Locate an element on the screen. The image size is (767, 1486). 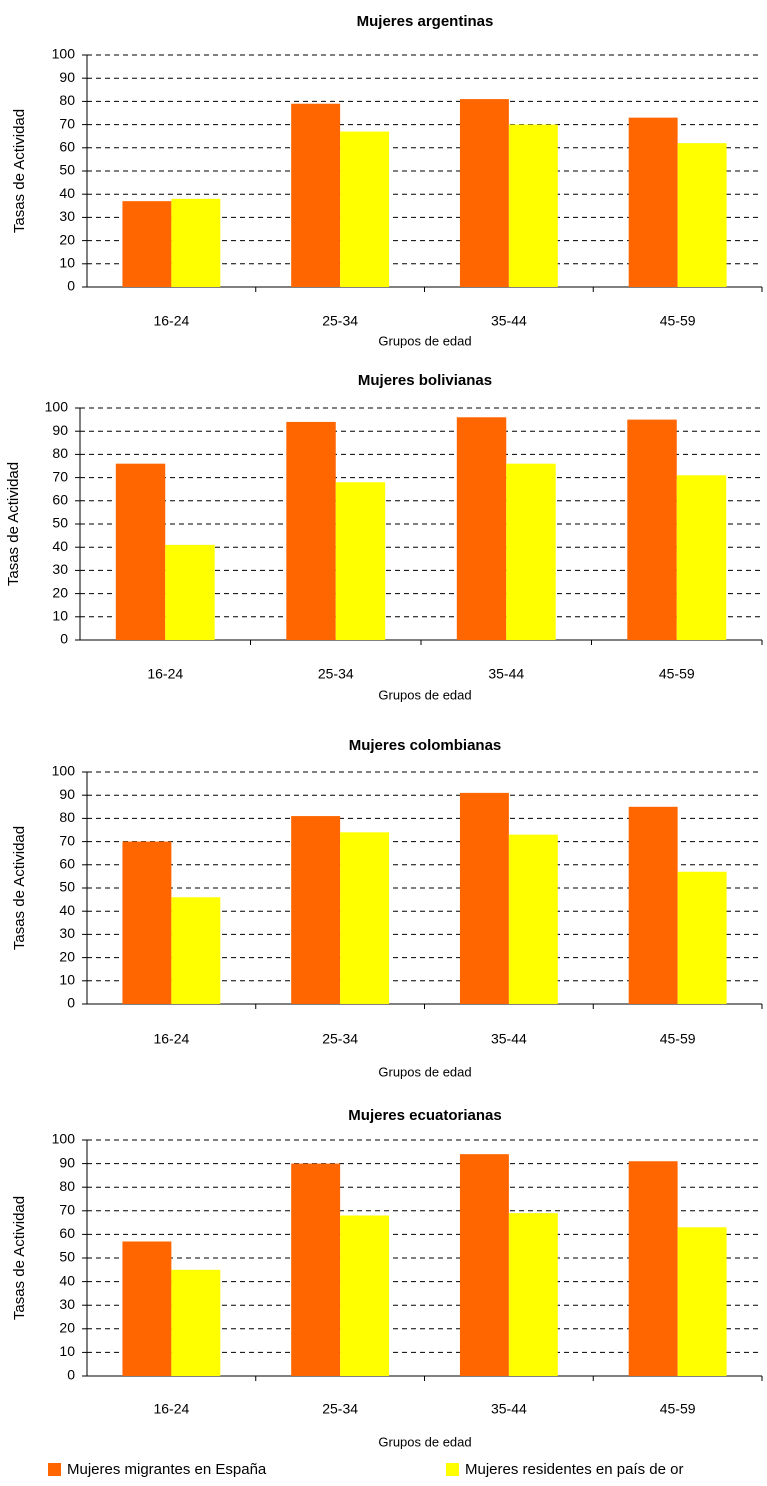
legend-label: Mujeres residentes en país de or is located at coordinates (574, 1469).